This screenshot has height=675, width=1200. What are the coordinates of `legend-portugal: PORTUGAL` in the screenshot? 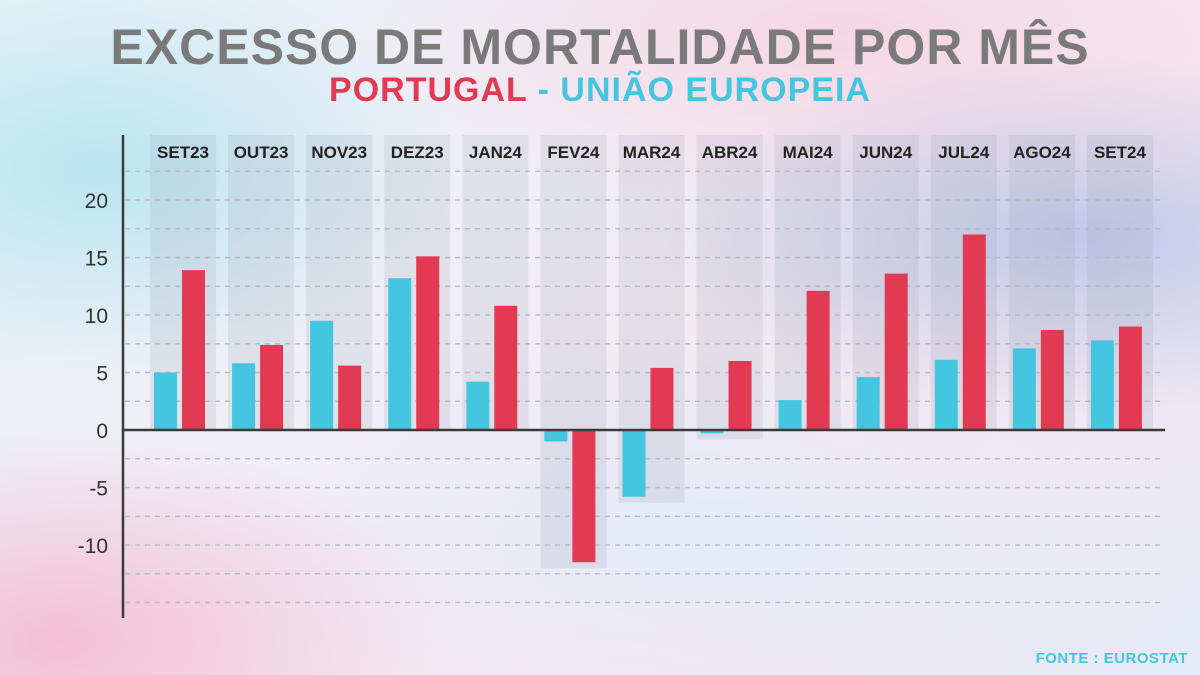 It's located at (428, 90).